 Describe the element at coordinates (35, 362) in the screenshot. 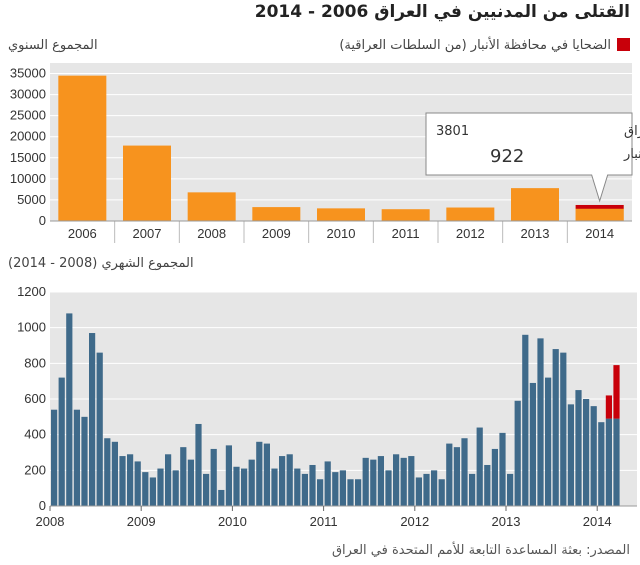

I see `monthly-y-tick: 800` at that location.